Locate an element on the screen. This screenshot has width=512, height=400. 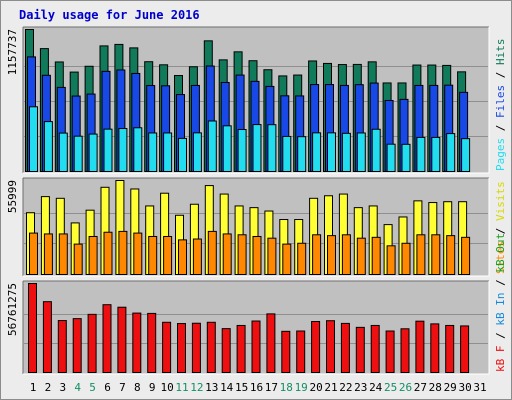
kbytes-panel-legend: kB F / kB In / kB Out is located at coordinates (500, 302).